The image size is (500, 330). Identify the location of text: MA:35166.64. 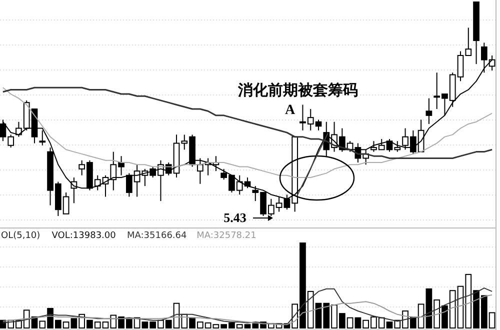
(157, 236).